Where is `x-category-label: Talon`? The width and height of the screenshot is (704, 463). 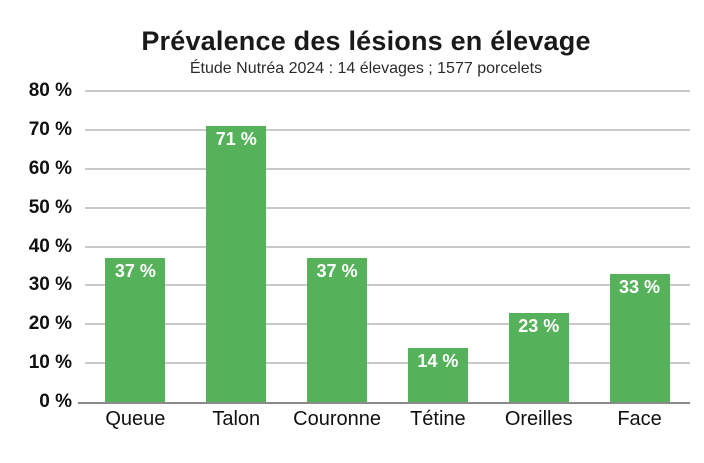 x-category-label: Talon is located at coordinates (236, 419).